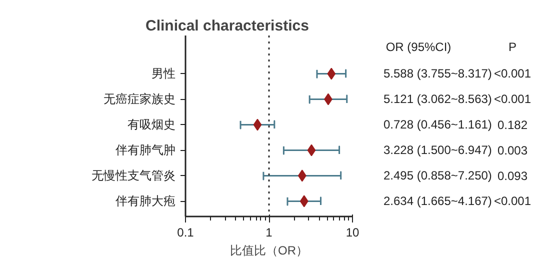 The image size is (553, 260). What do you see at coordinates (353, 233) in the screenshot?
I see `x-tick-label: 10` at bounding box center [353, 233].